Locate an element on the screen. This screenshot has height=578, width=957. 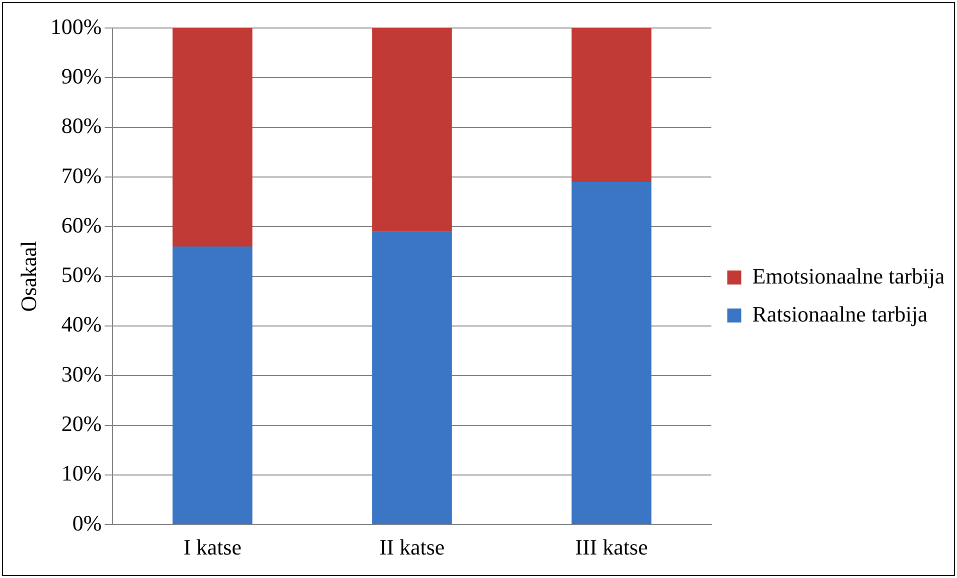
legend-label: Ratsionaalne tarbija is located at coordinates (840, 313).